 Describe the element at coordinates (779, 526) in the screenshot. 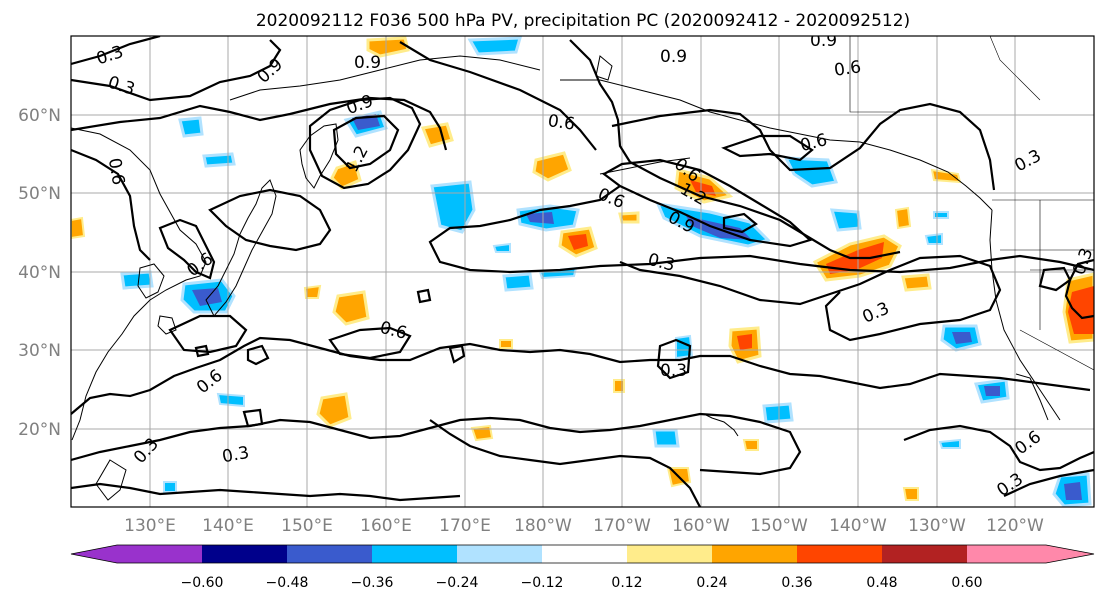

I see `lon-label: 150°W` at that location.